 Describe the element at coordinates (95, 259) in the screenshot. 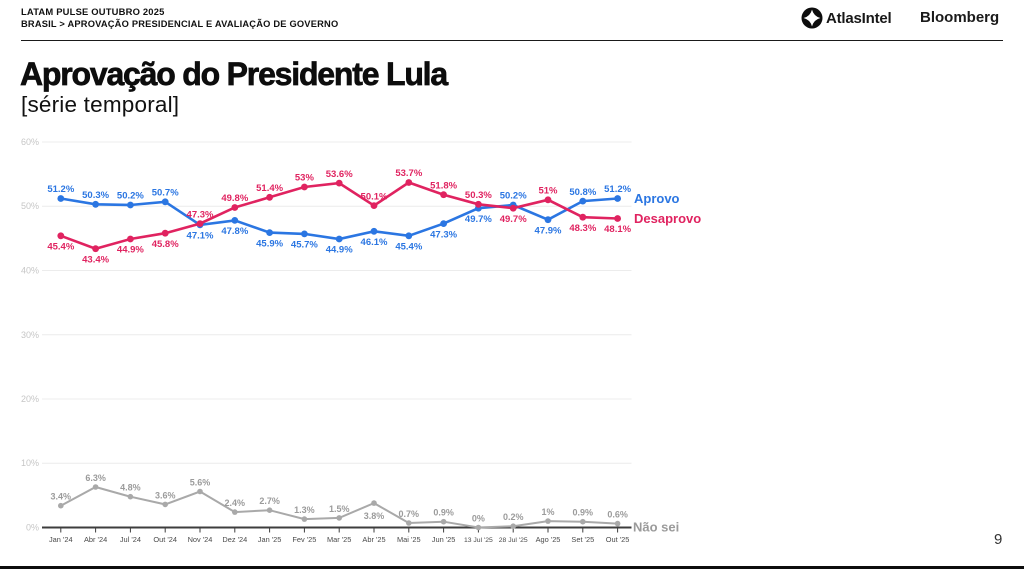

I see `svg-text: 43.4%` at that location.